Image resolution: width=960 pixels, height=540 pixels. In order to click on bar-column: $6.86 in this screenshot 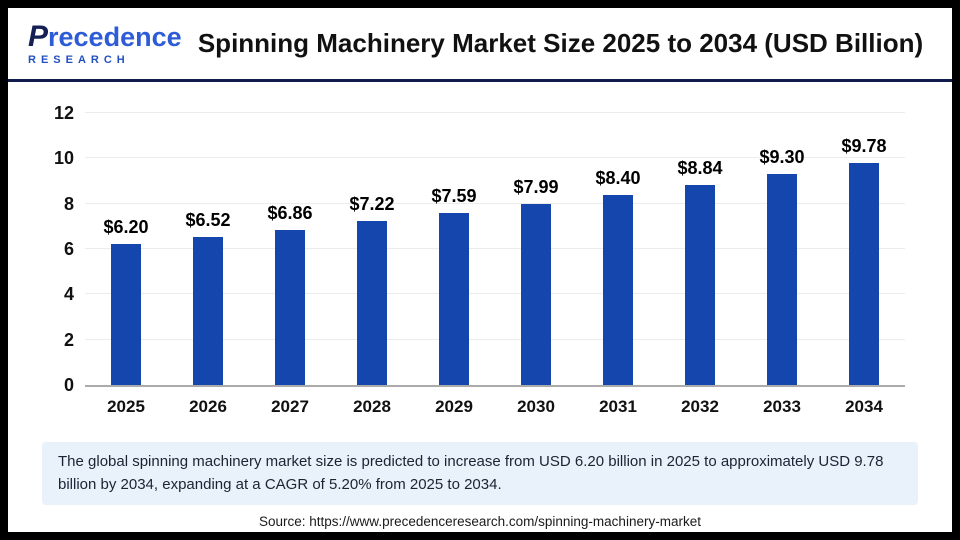, I will do `click(290, 249)`.